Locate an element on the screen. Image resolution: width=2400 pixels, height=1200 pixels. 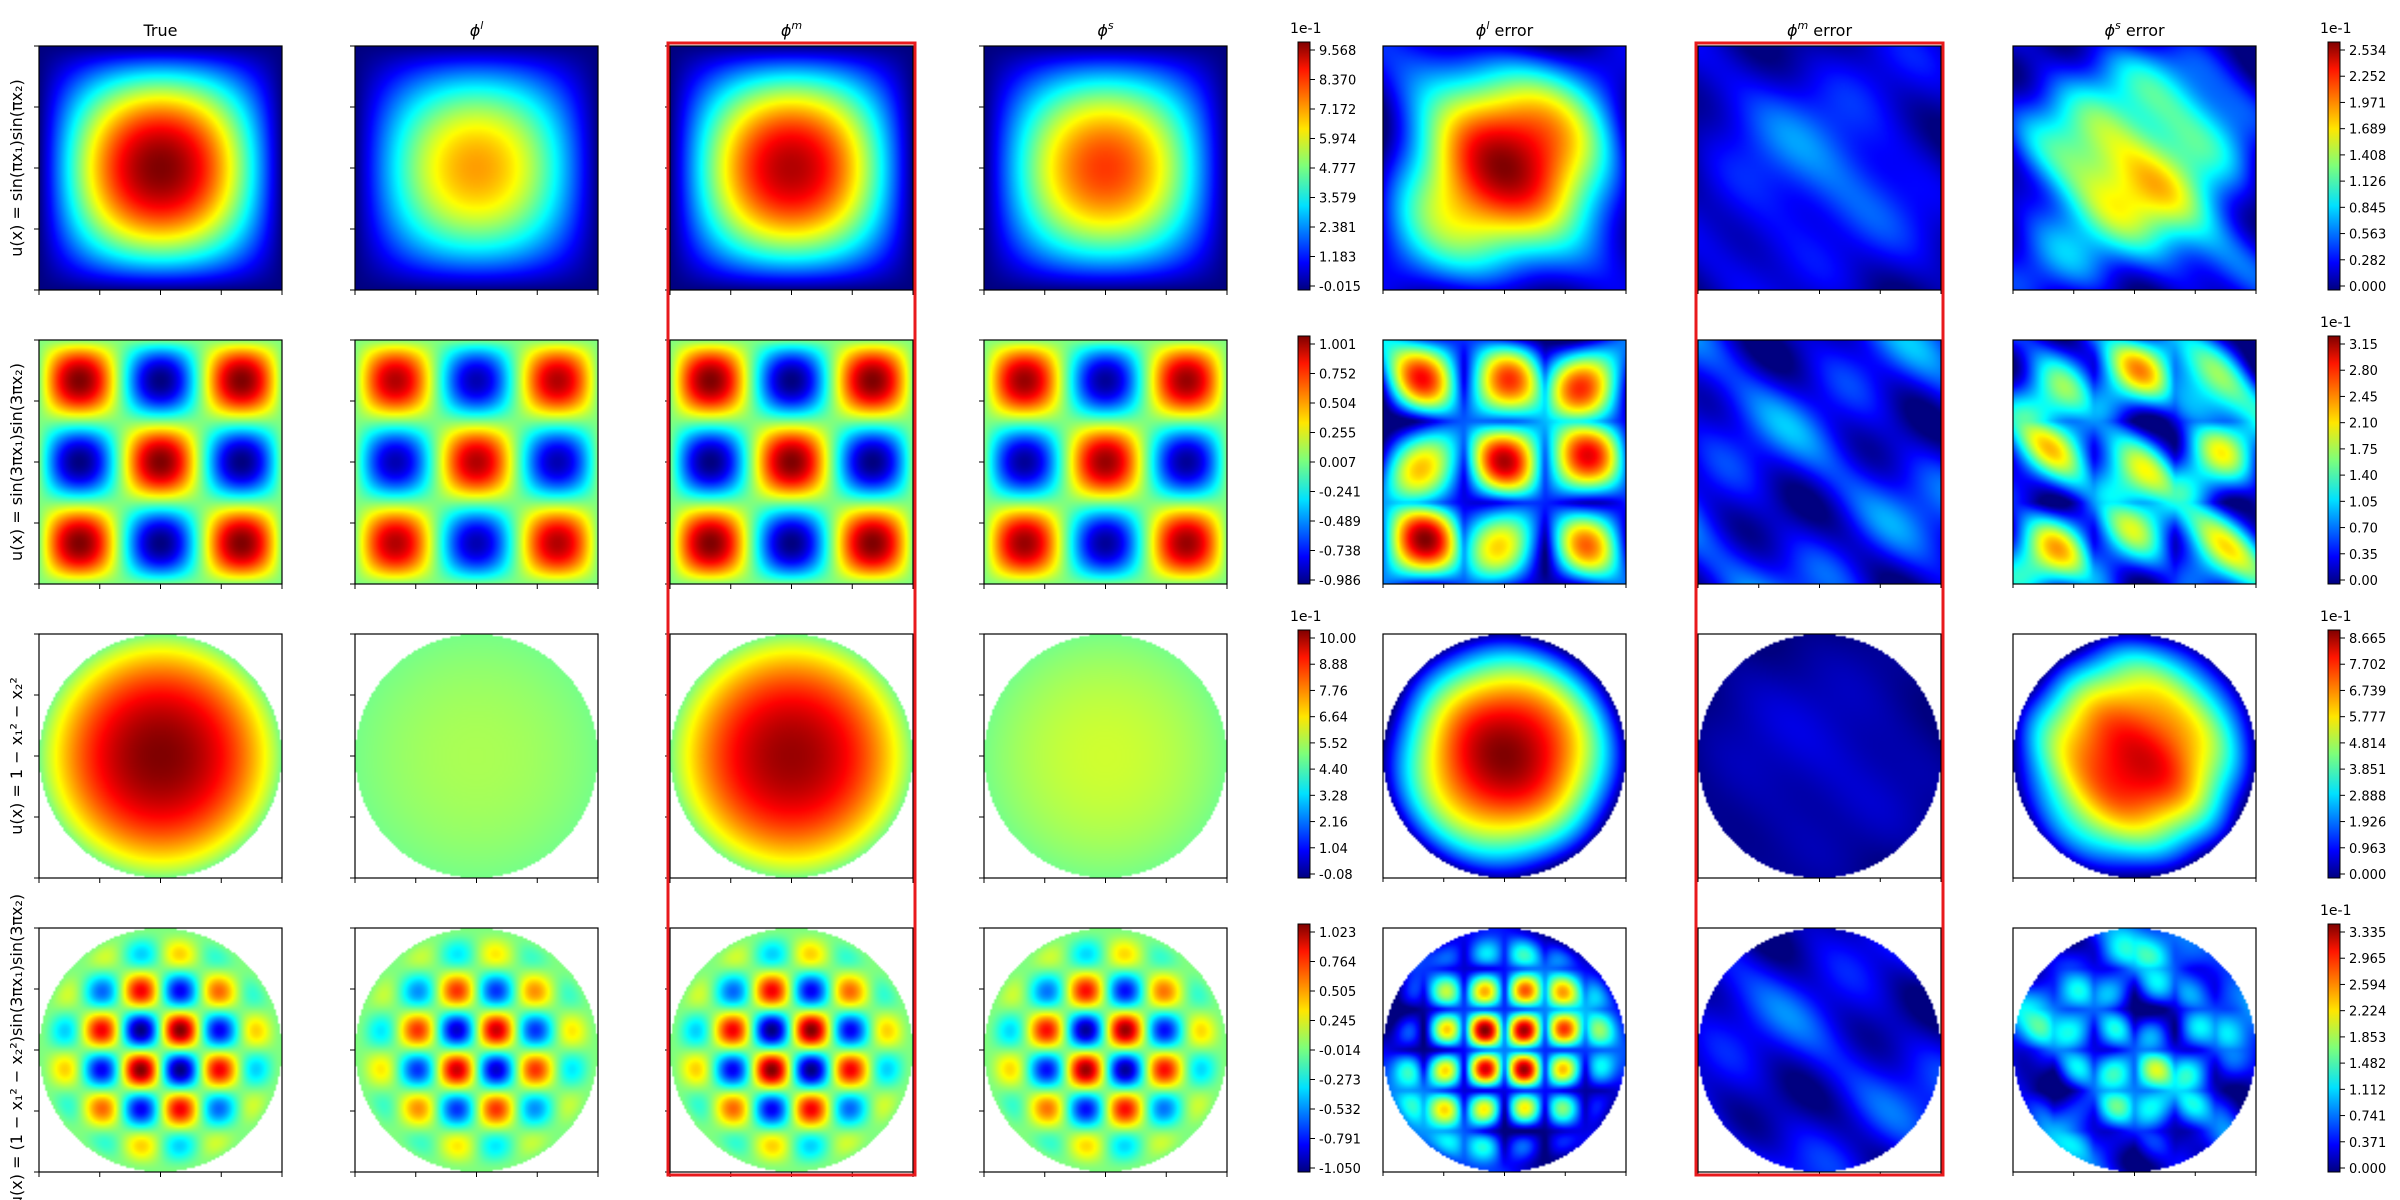
heatmap-phi_s-row2 is located at coordinates (1105, 462).